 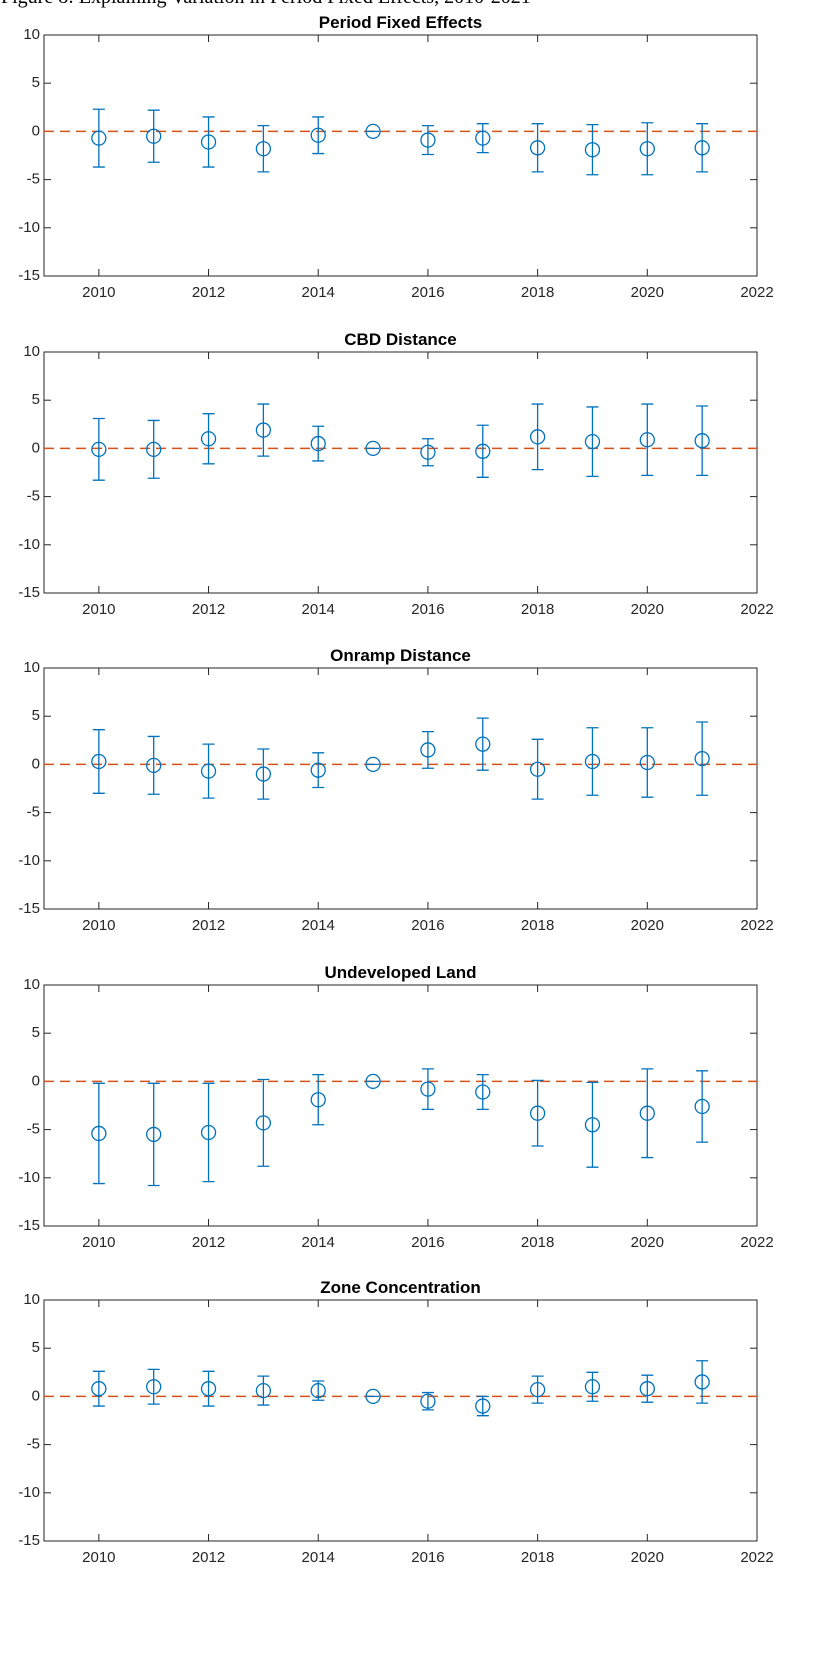 What do you see at coordinates (400, 972) in the screenshot?
I see `panel-title: Undeveloped Land` at bounding box center [400, 972].